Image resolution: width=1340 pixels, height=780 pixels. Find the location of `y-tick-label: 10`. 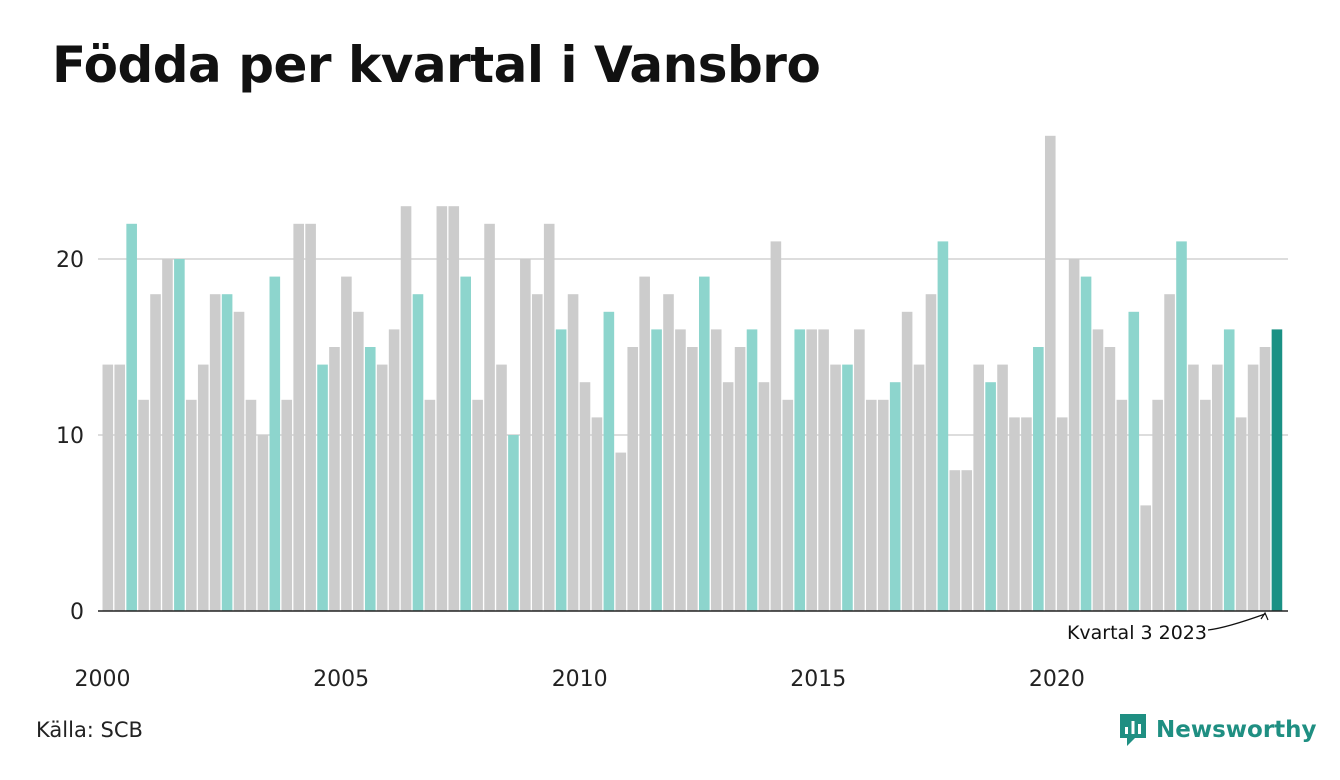

y-tick-label: 10 is located at coordinates (70, 436).